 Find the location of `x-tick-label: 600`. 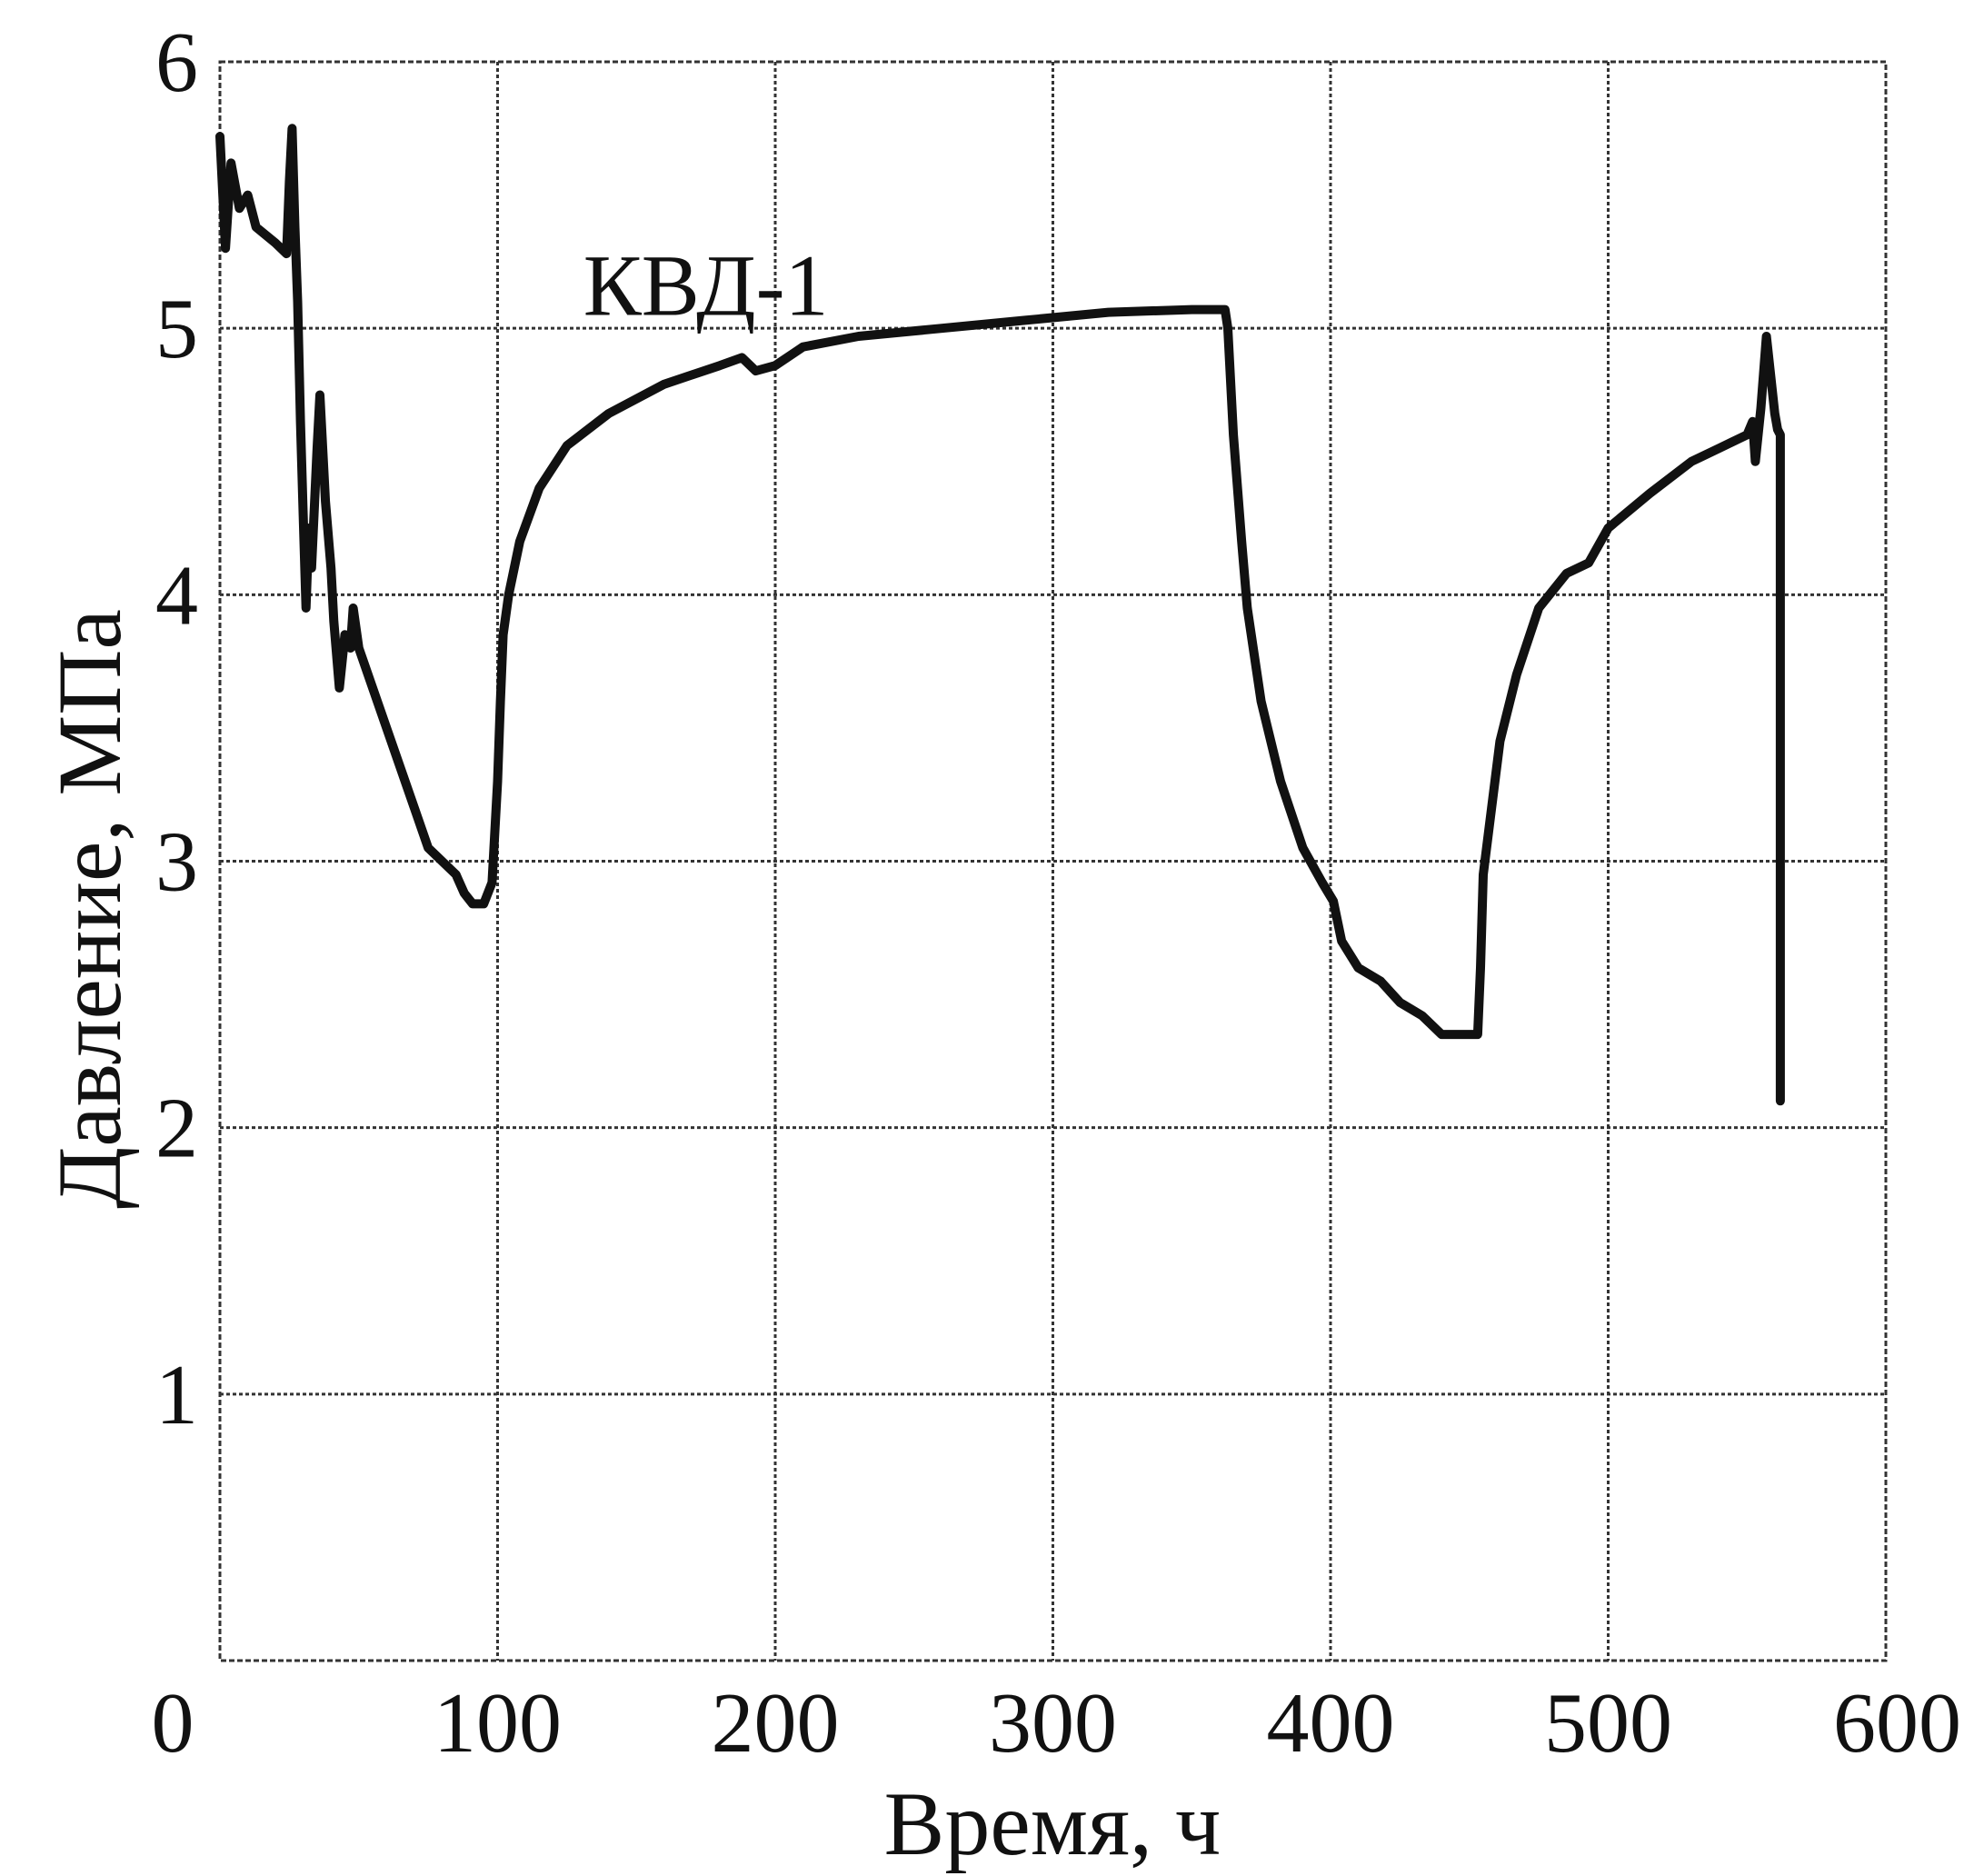

x-tick-label: 600 is located at coordinates (1897, 1723).